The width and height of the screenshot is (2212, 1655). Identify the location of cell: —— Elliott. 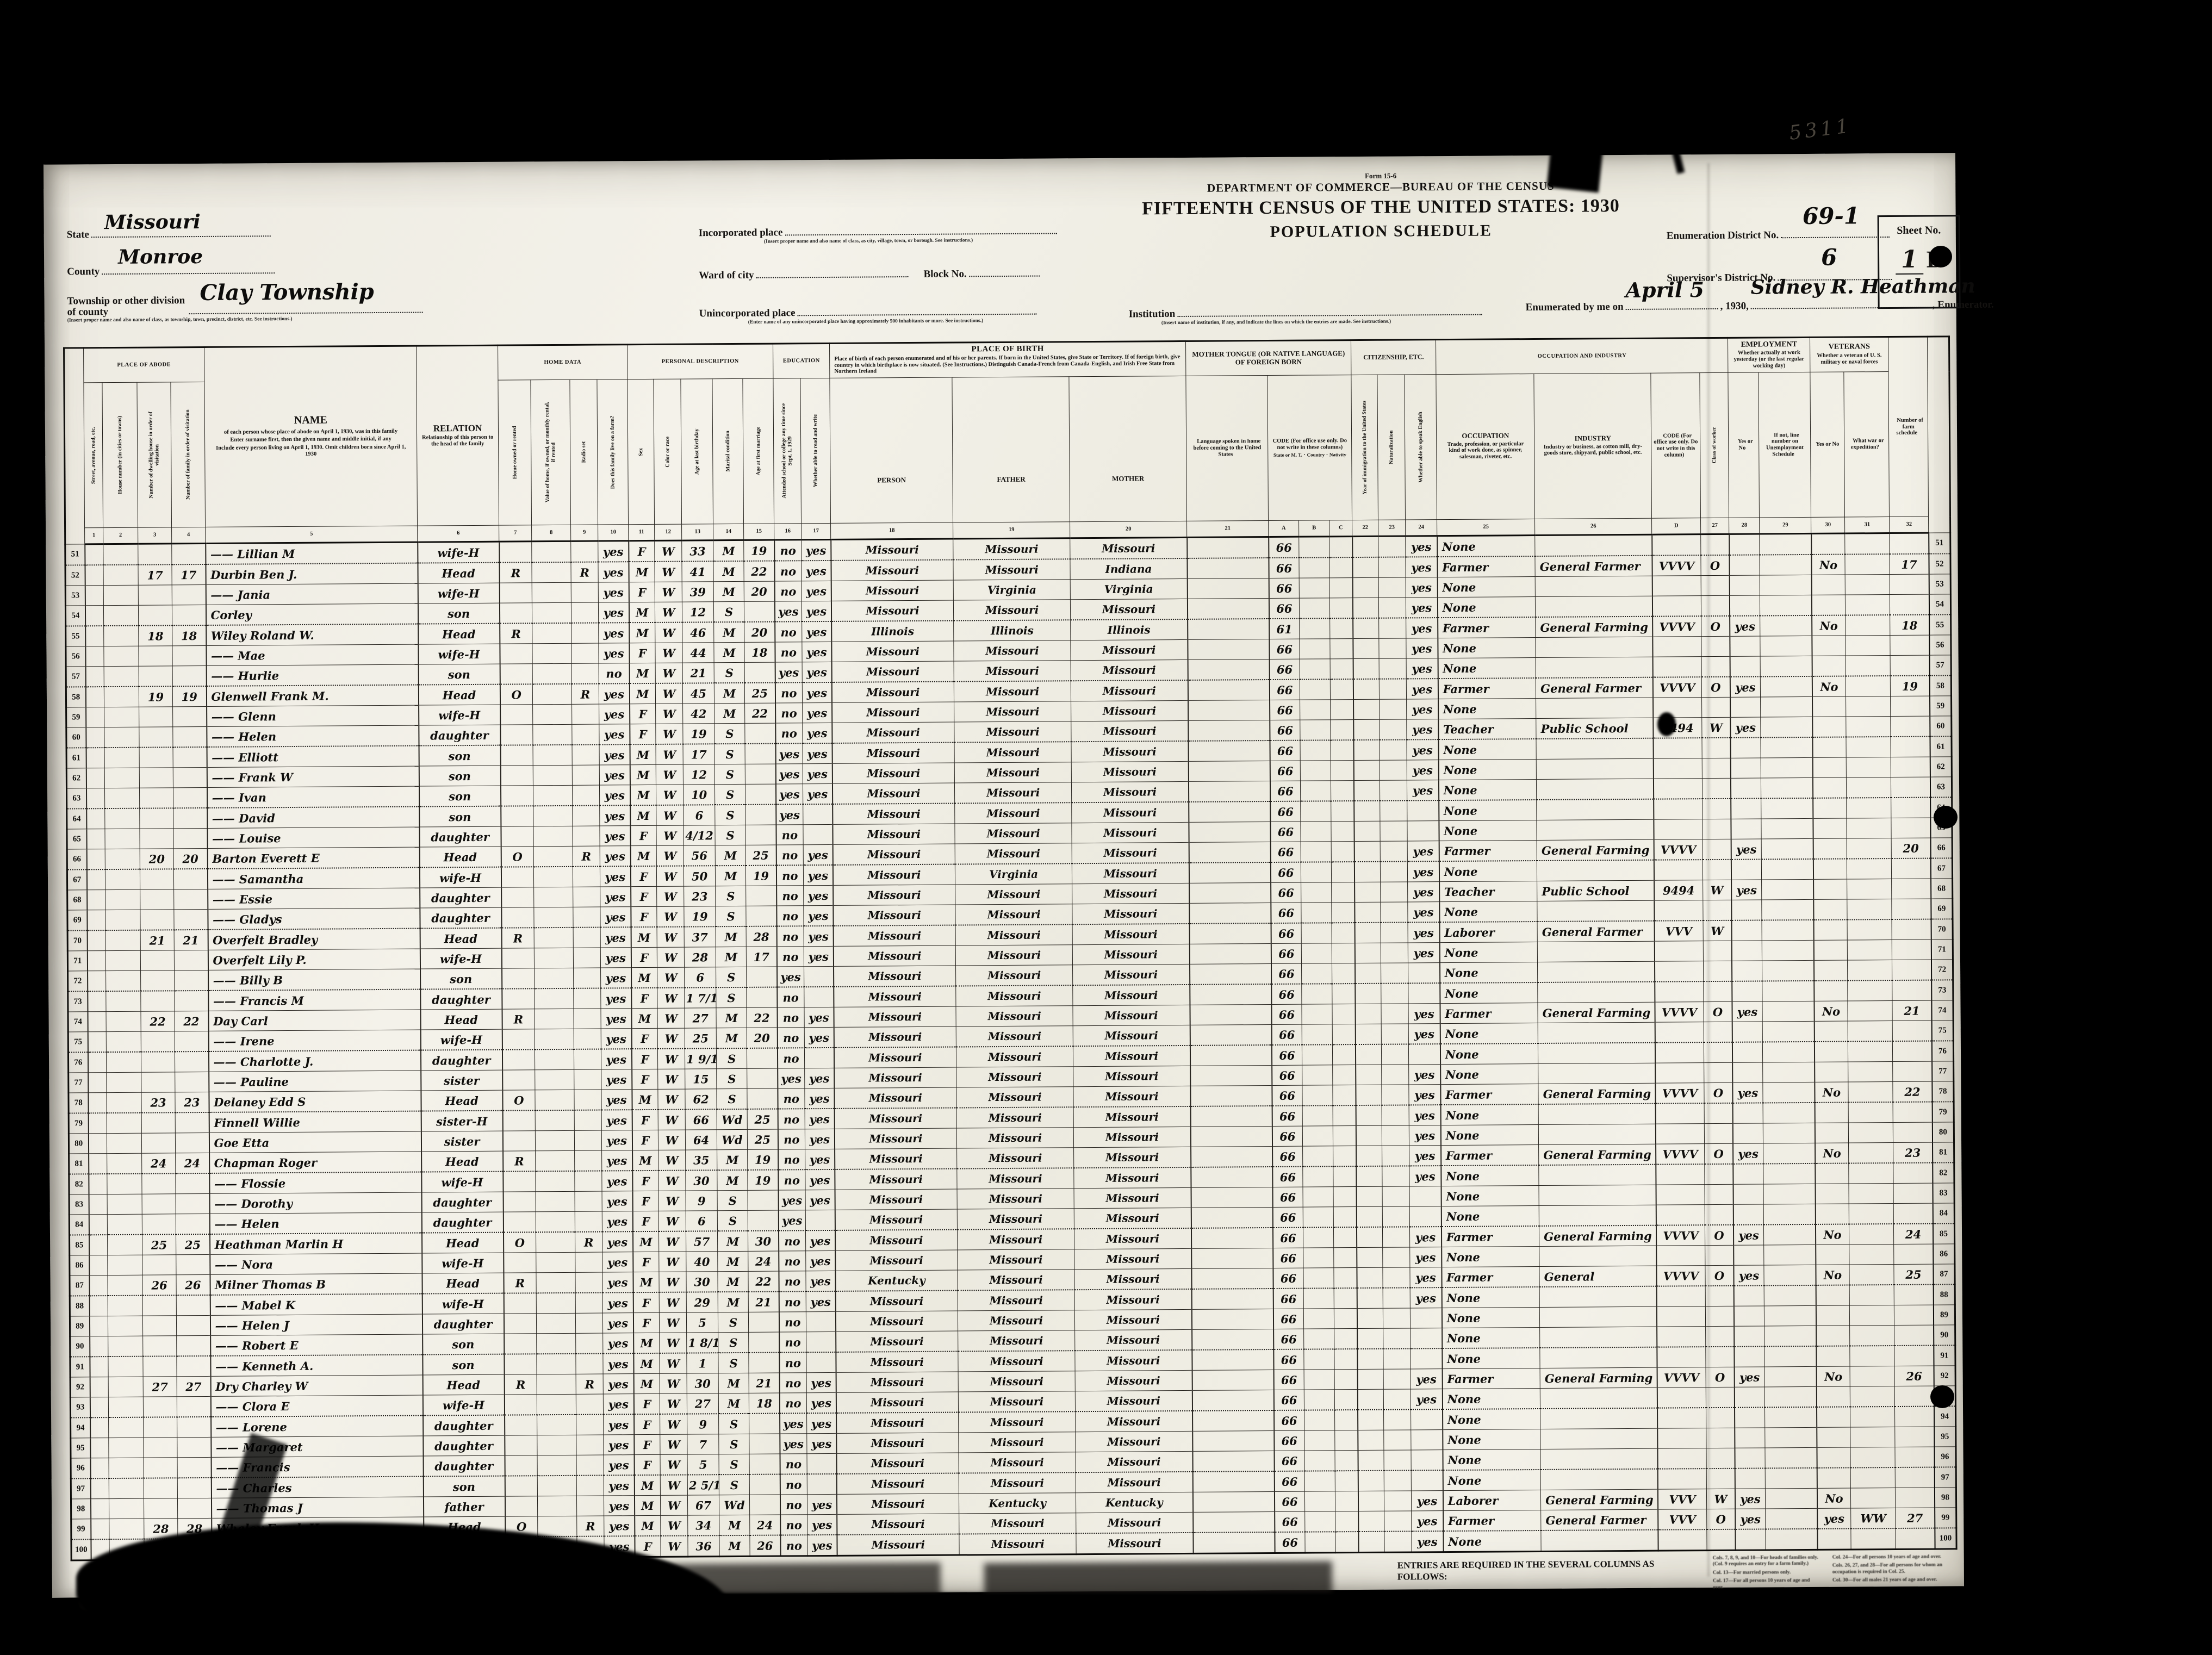
(313, 756).